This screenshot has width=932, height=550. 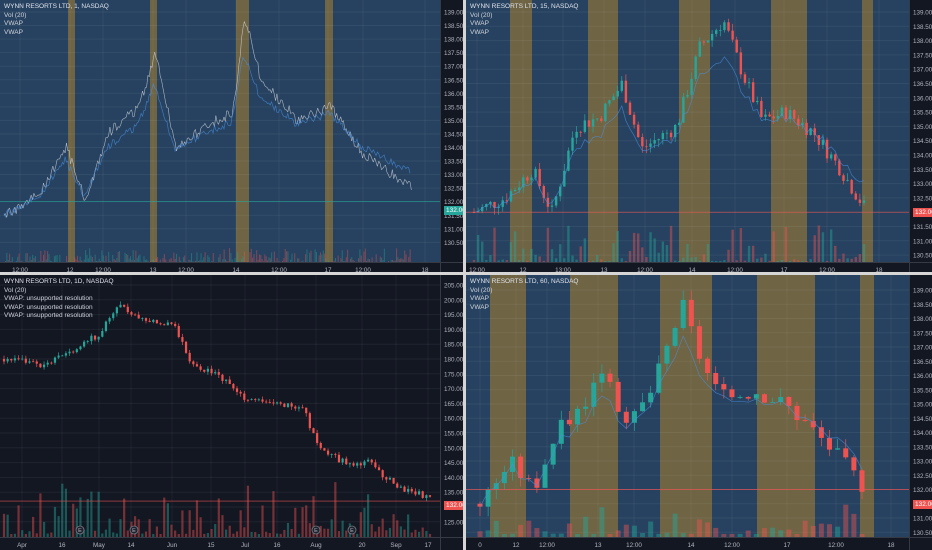 What do you see at coordinates (453, 53) in the screenshot?
I see `price-axis-label: 137.50` at bounding box center [453, 53].